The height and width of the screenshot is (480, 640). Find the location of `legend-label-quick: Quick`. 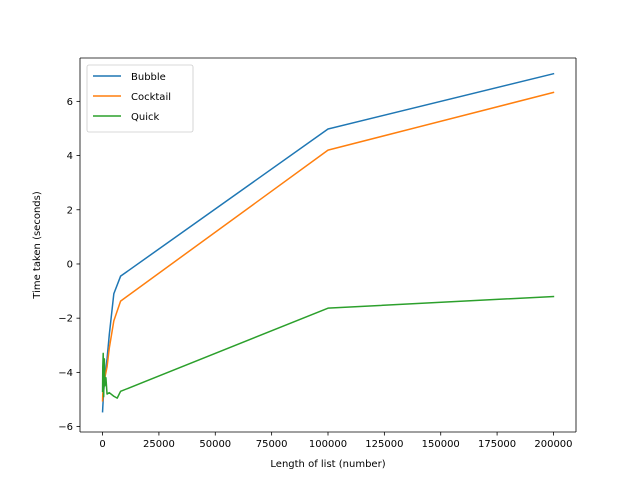

legend-label-quick: Quick is located at coordinates (145, 117).